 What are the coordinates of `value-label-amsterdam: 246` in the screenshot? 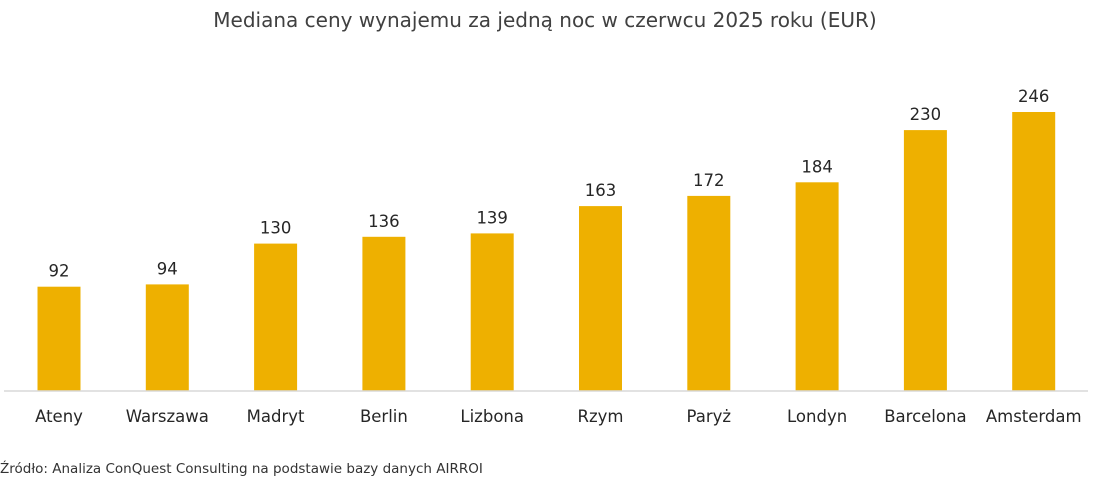 It's located at (1034, 96).